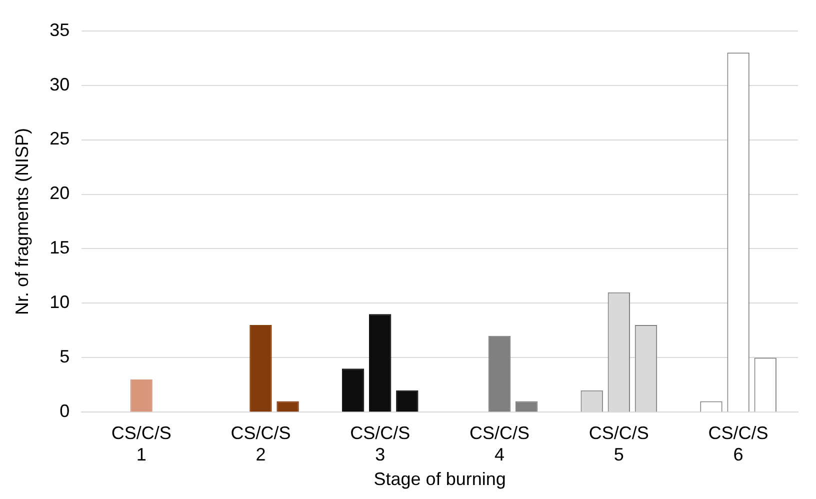 This screenshot has width=816, height=499. Describe the element at coordinates (380, 443) in the screenshot. I see `x-tick-label: CS/C/S 3` at that location.